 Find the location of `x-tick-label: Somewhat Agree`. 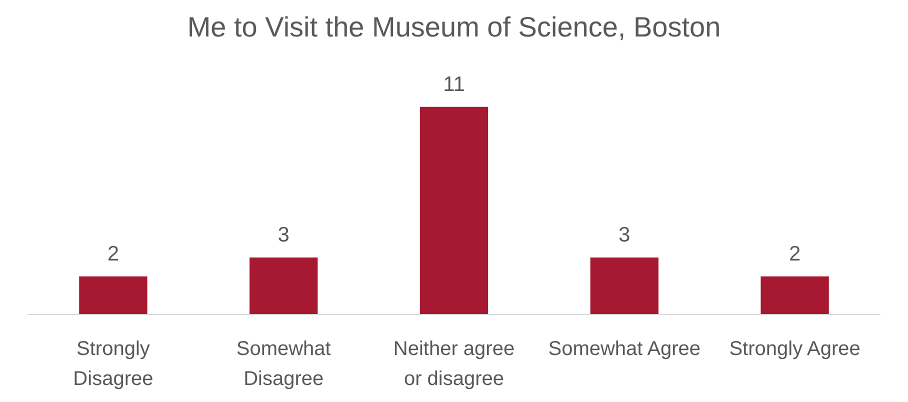

x-tick-label: Somewhat Agree is located at coordinates (624, 349).